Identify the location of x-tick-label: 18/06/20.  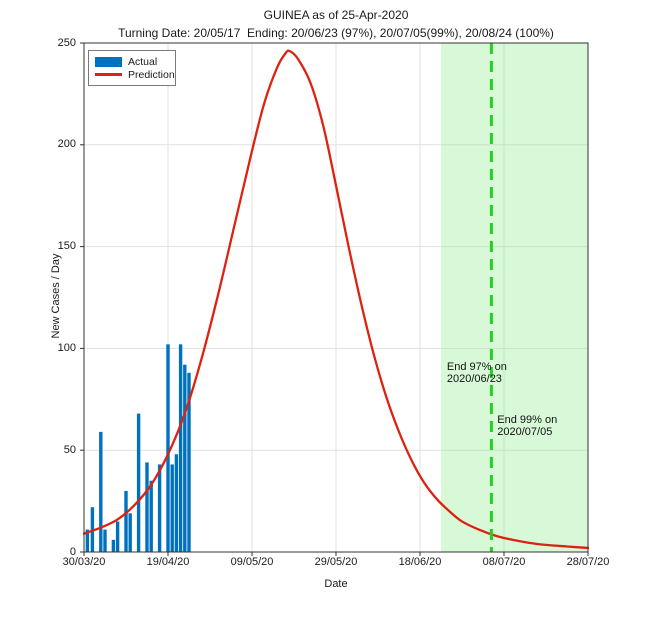
(420, 562).